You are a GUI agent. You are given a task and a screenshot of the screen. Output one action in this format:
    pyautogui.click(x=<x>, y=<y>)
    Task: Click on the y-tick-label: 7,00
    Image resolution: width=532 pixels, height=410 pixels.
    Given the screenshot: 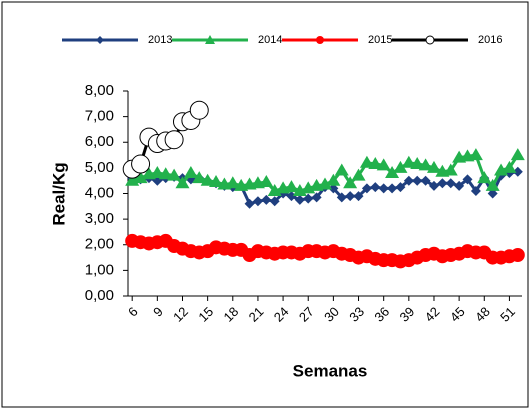 What is the action you would take?
    pyautogui.click(x=99, y=116)
    